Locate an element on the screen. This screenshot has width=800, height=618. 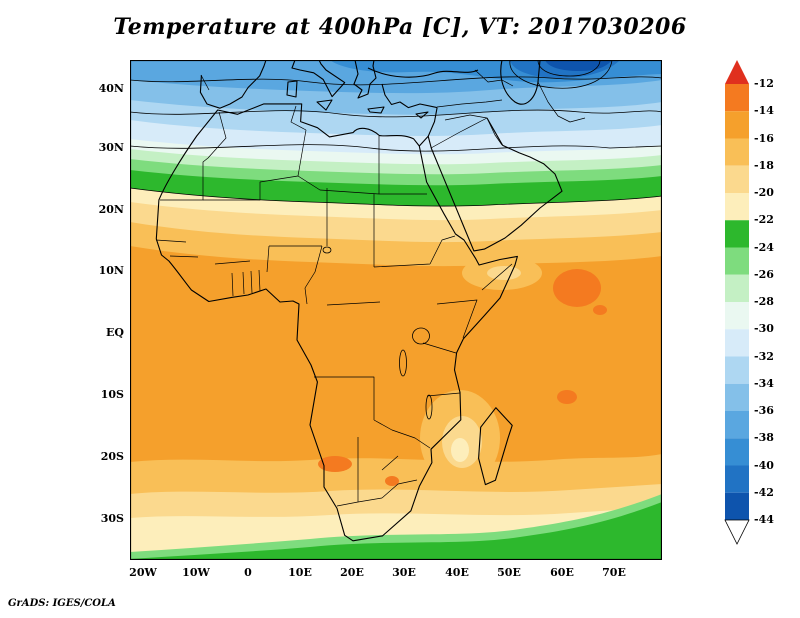
colorbar-arrow-bottom is located at coordinates (737, 532).